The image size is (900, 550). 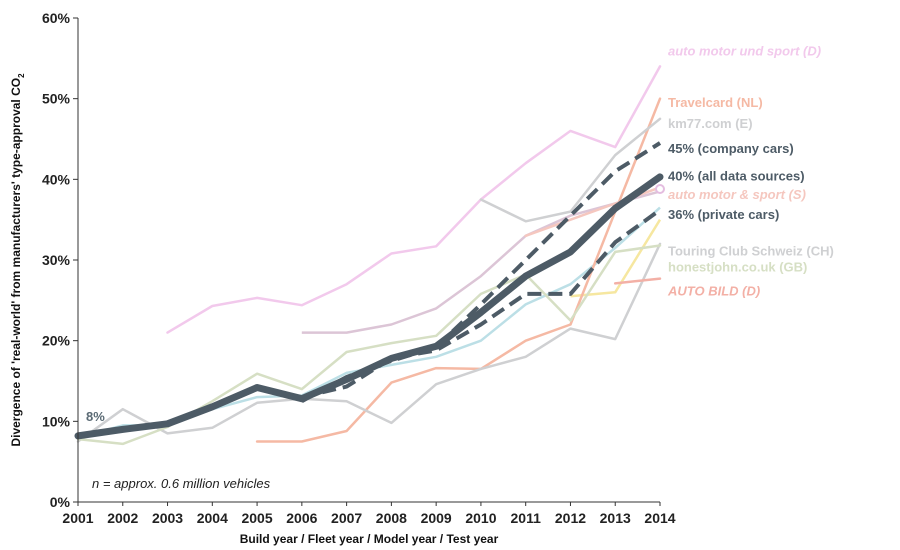 What do you see at coordinates (212, 518) in the screenshot?
I see `x-tick-label: 2004` at bounding box center [212, 518].